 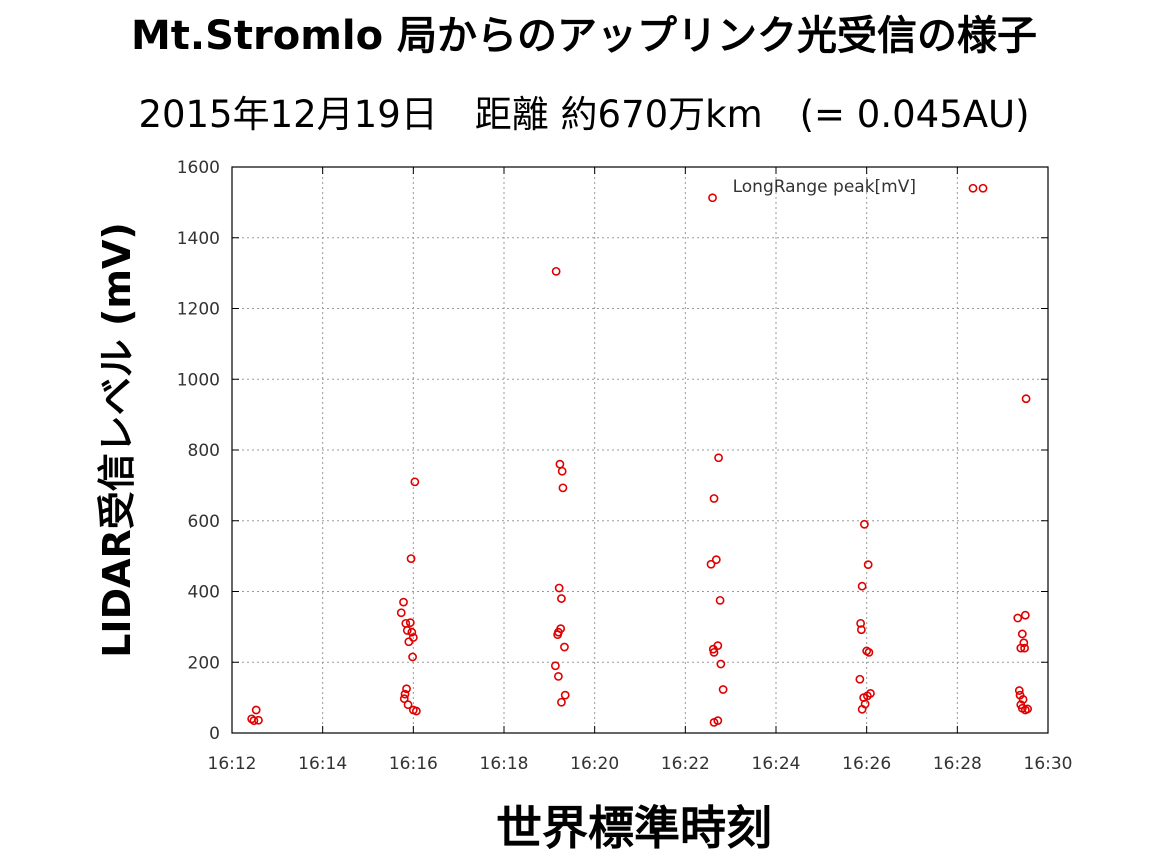 I want to click on y-tick-label: 1400, so click(x=198, y=239).